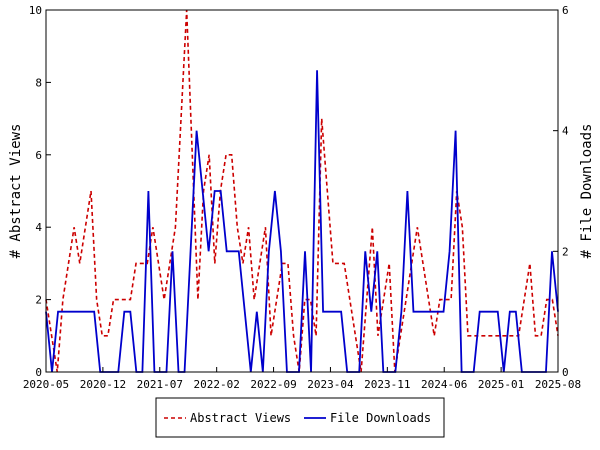 This screenshot has width=600, height=450. What do you see at coordinates (587, 191) in the screenshot?
I see `right-y-axis-title: # File Downloads` at bounding box center [587, 191].